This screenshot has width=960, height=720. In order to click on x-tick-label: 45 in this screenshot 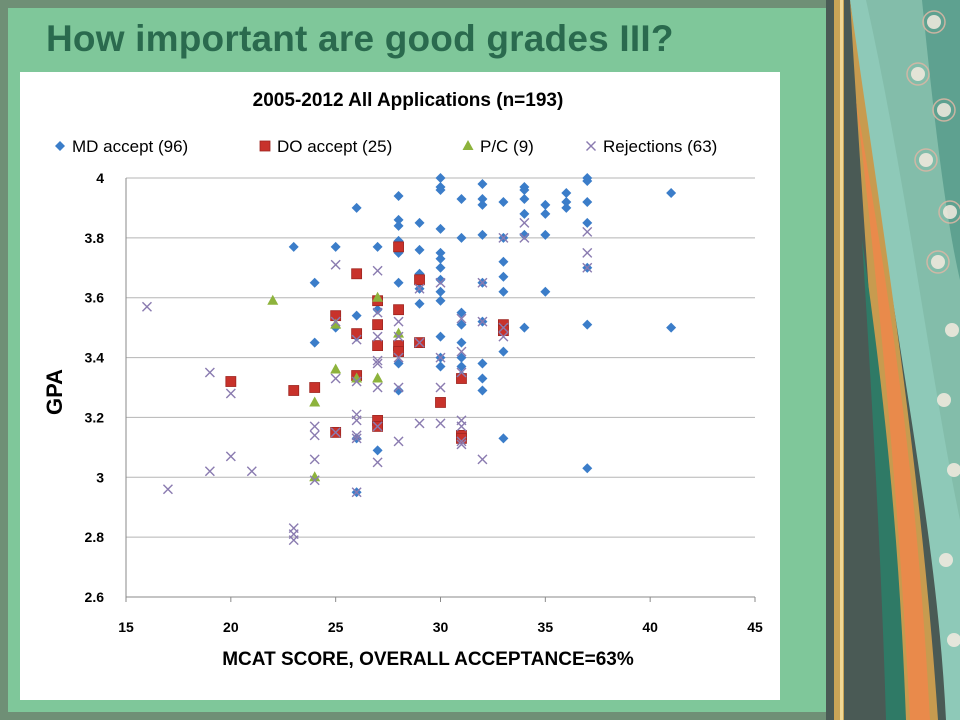, I will do `click(755, 627)`.